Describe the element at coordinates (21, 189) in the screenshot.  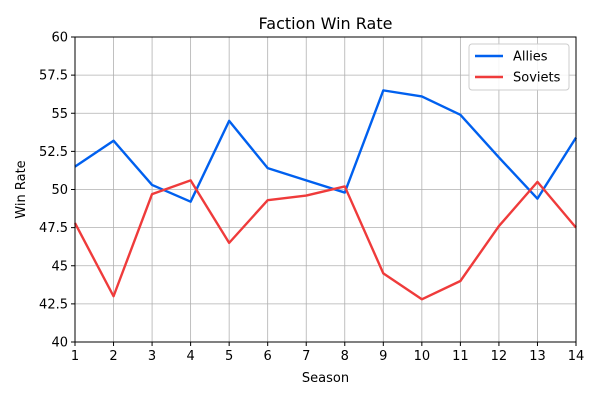
I see `y-axis-label: Win Rate` at that location.